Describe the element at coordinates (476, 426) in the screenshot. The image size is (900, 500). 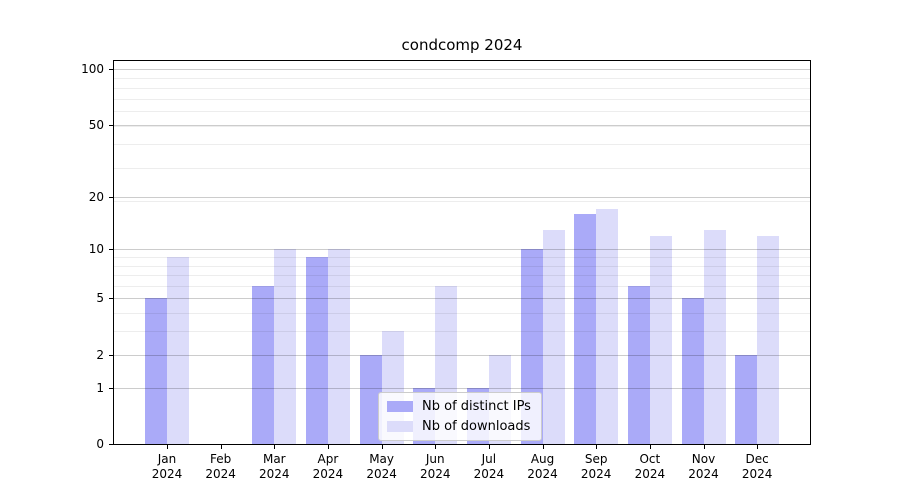
I see `legend-label: Nb of downloads` at that location.